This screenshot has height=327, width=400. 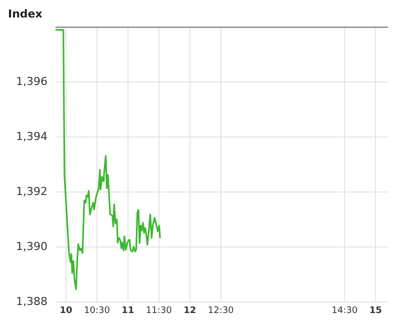 What do you see at coordinates (25, 13) in the screenshot?
I see `chart-title: Index` at bounding box center [25, 13].